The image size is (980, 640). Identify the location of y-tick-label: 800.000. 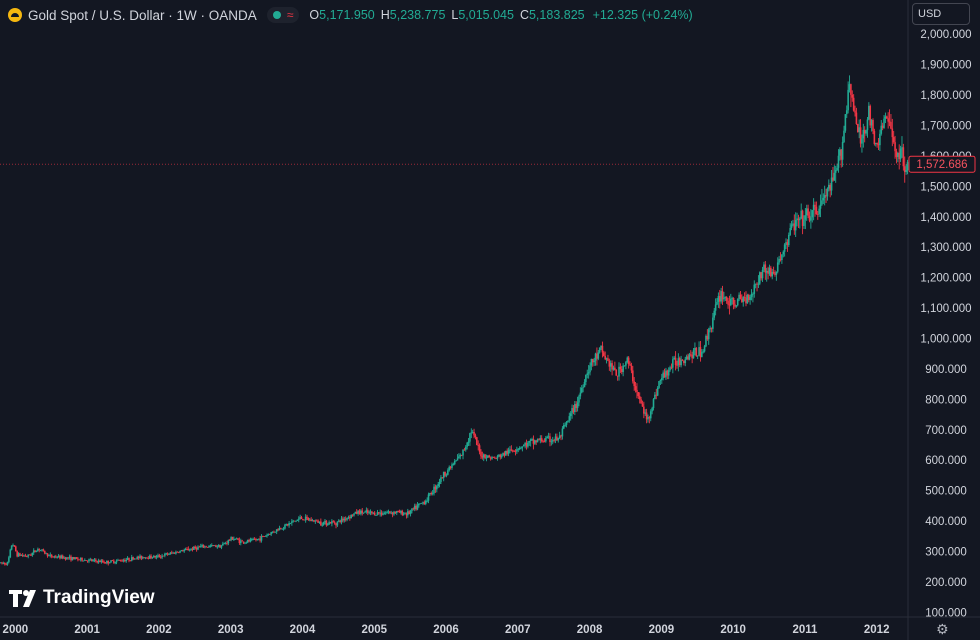
(946, 400).